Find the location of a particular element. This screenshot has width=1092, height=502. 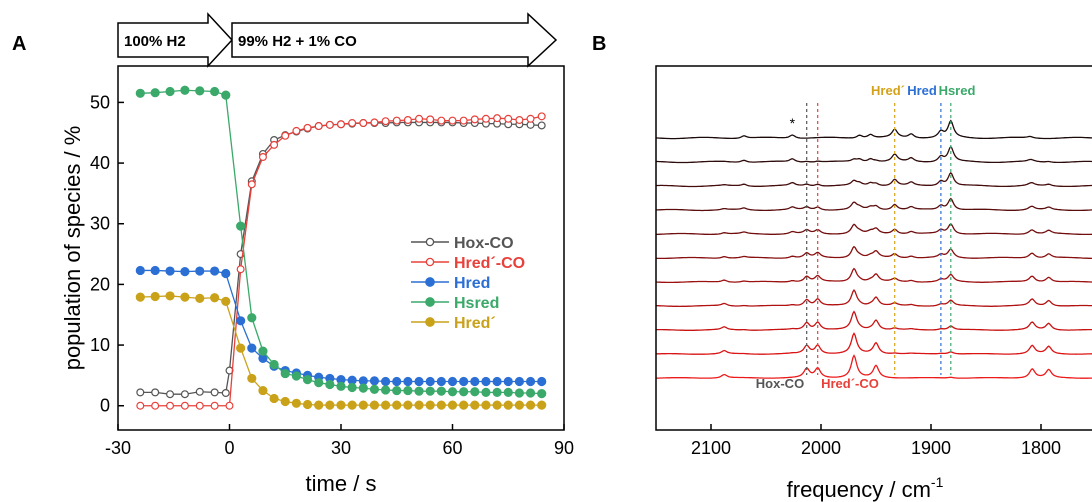

chart-a-ytick-label: 30 is located at coordinates (100, 224).